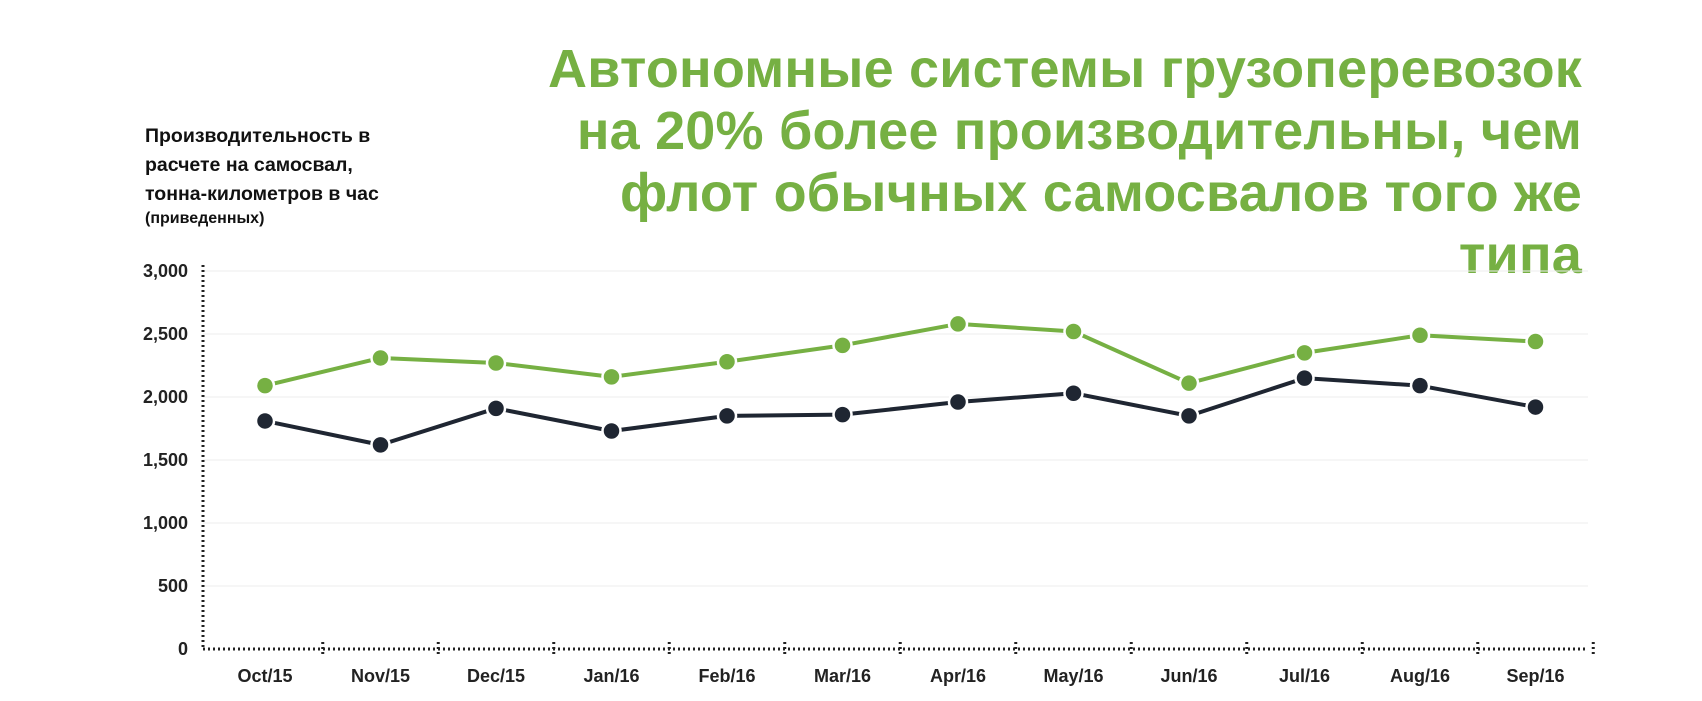 This screenshot has width=1702, height=701. What do you see at coordinates (165, 397) in the screenshot?
I see `y-tick-label: 2,000` at bounding box center [165, 397].